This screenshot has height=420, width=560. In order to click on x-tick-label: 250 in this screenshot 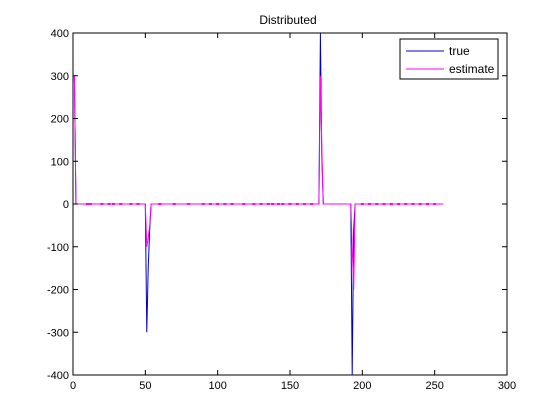, I will do `click(434, 386)`.